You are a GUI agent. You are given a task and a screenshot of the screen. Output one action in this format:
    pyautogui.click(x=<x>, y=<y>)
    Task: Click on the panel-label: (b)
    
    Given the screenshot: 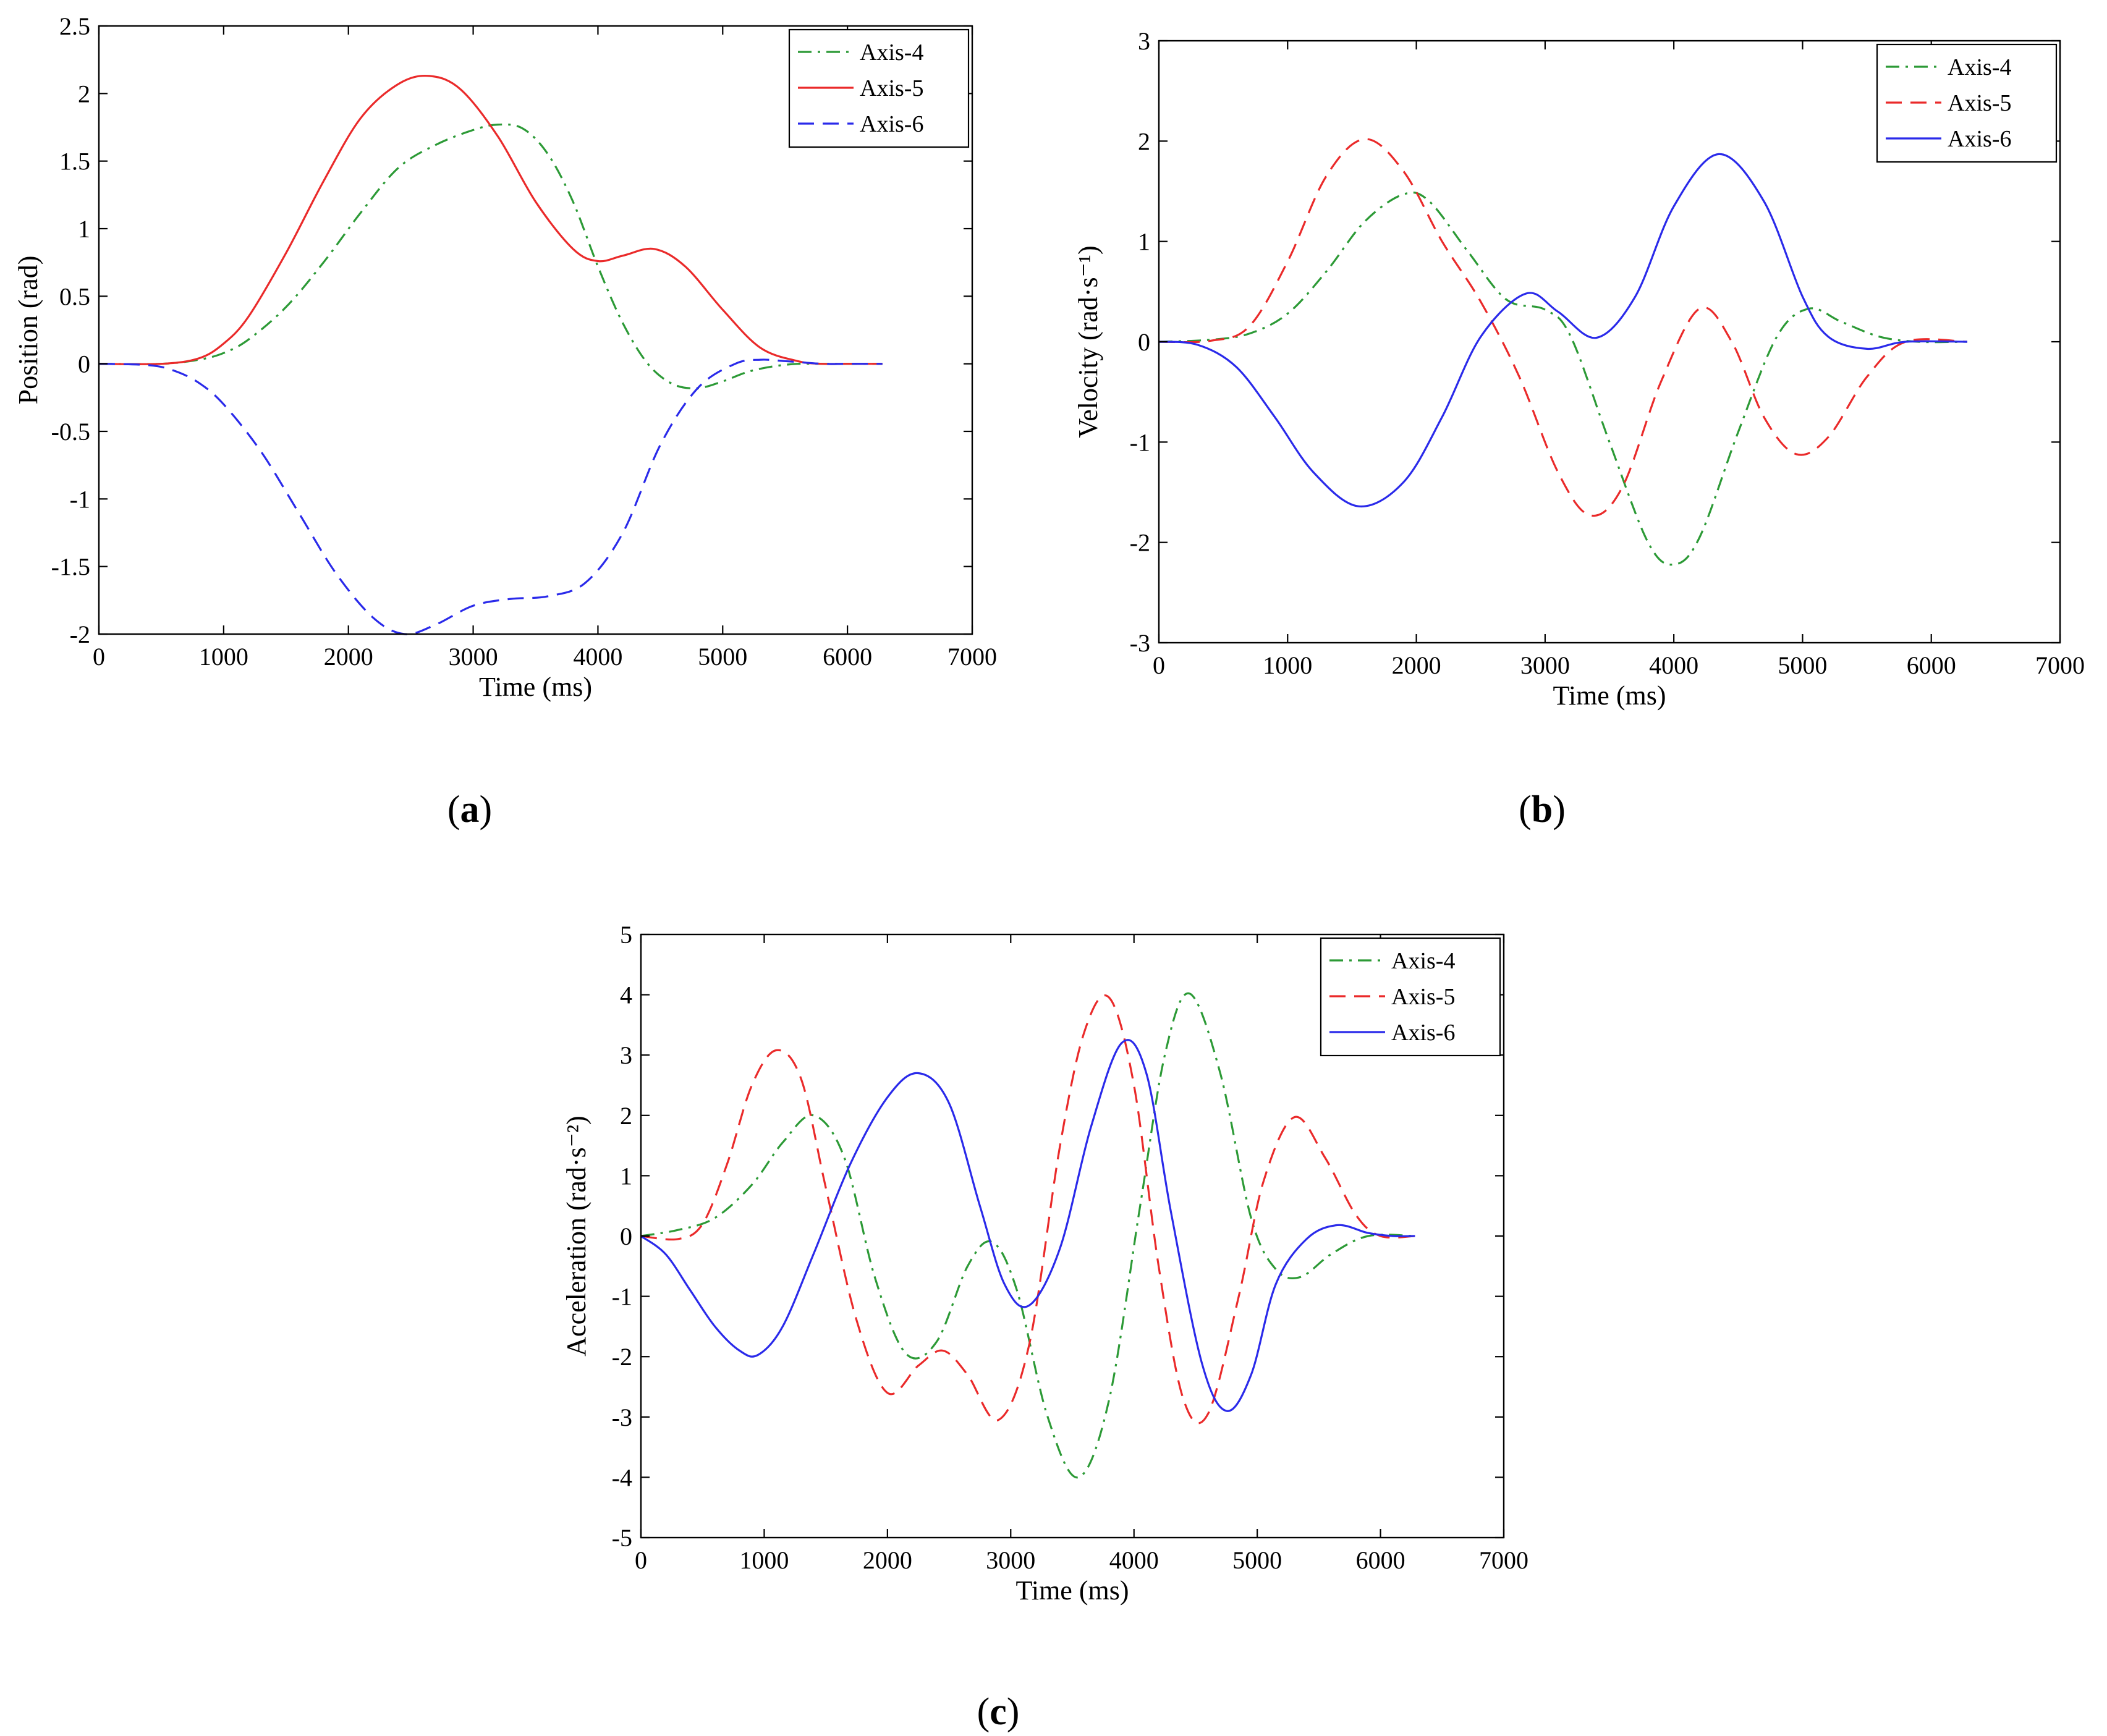 What is the action you would take?
    pyautogui.click(x=1542, y=810)
    